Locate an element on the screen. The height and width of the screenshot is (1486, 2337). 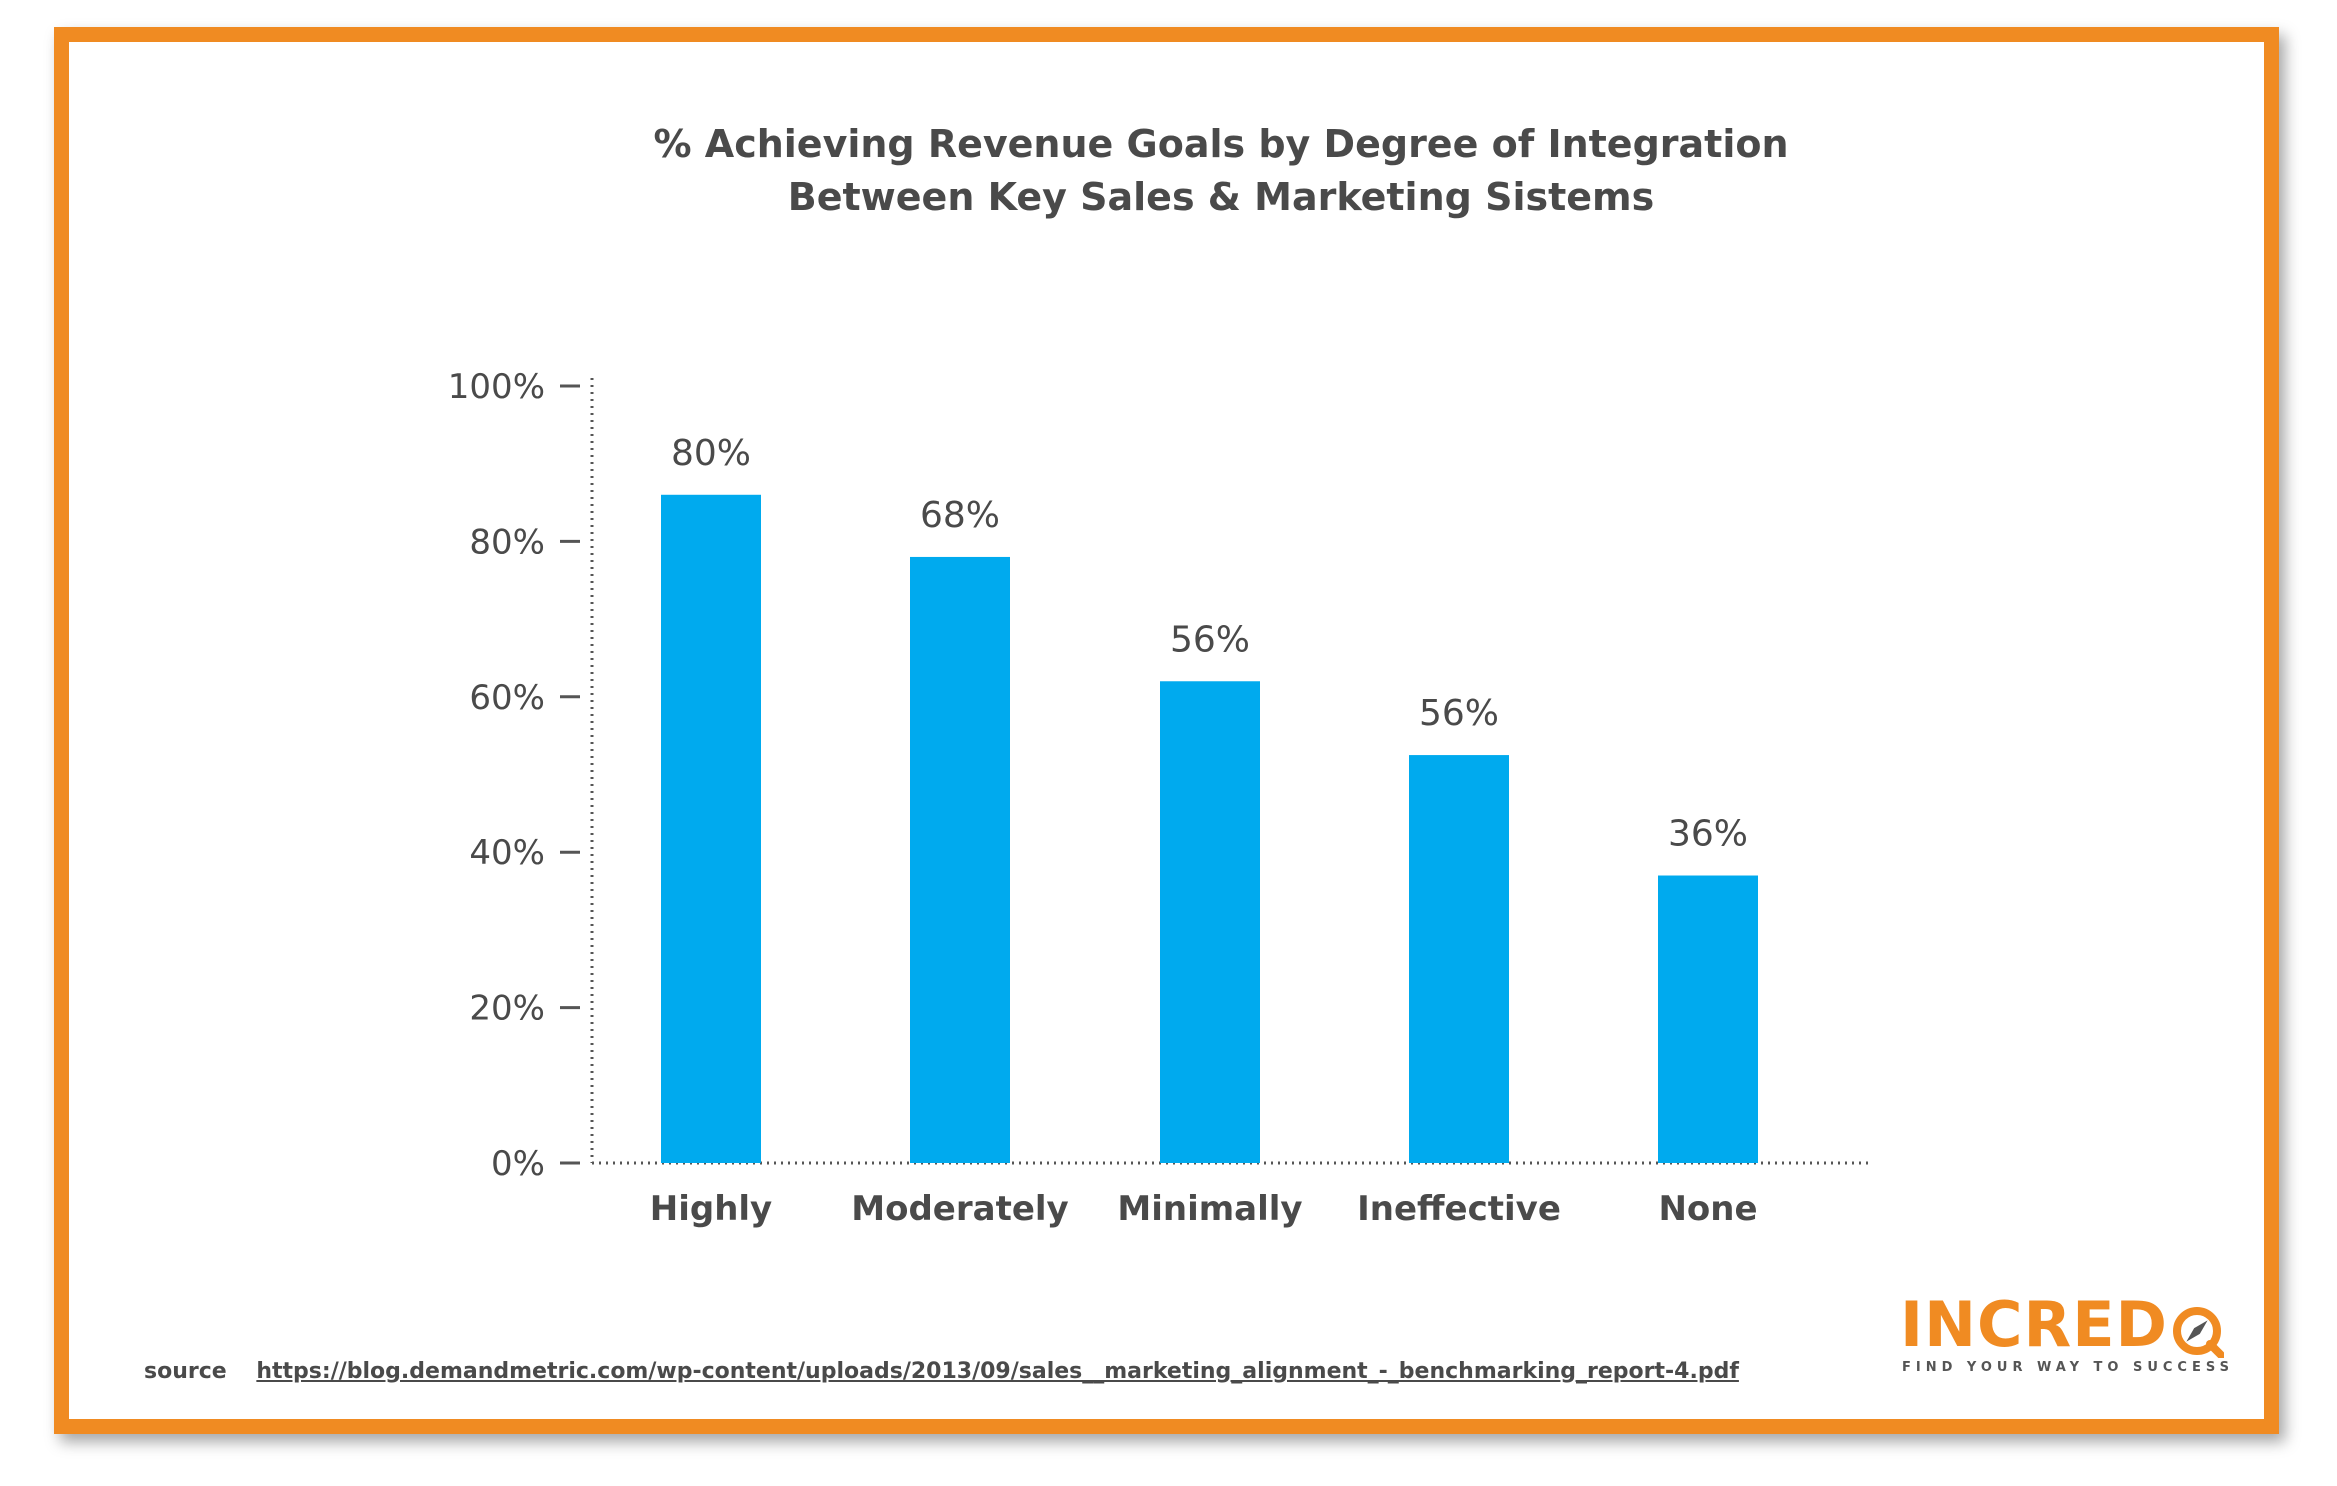
category-label: Highly is located at coordinates (711, 1209).